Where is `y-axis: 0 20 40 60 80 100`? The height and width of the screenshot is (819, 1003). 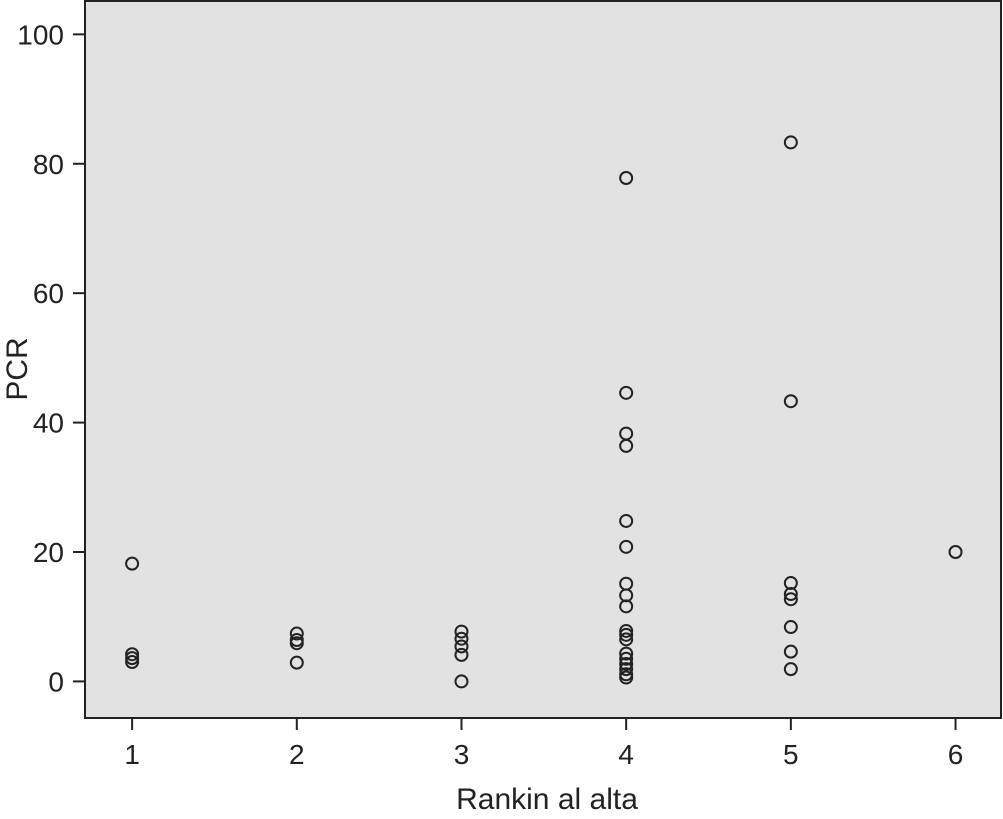
y-axis: 0 20 40 60 80 100 is located at coordinates (51, 358).